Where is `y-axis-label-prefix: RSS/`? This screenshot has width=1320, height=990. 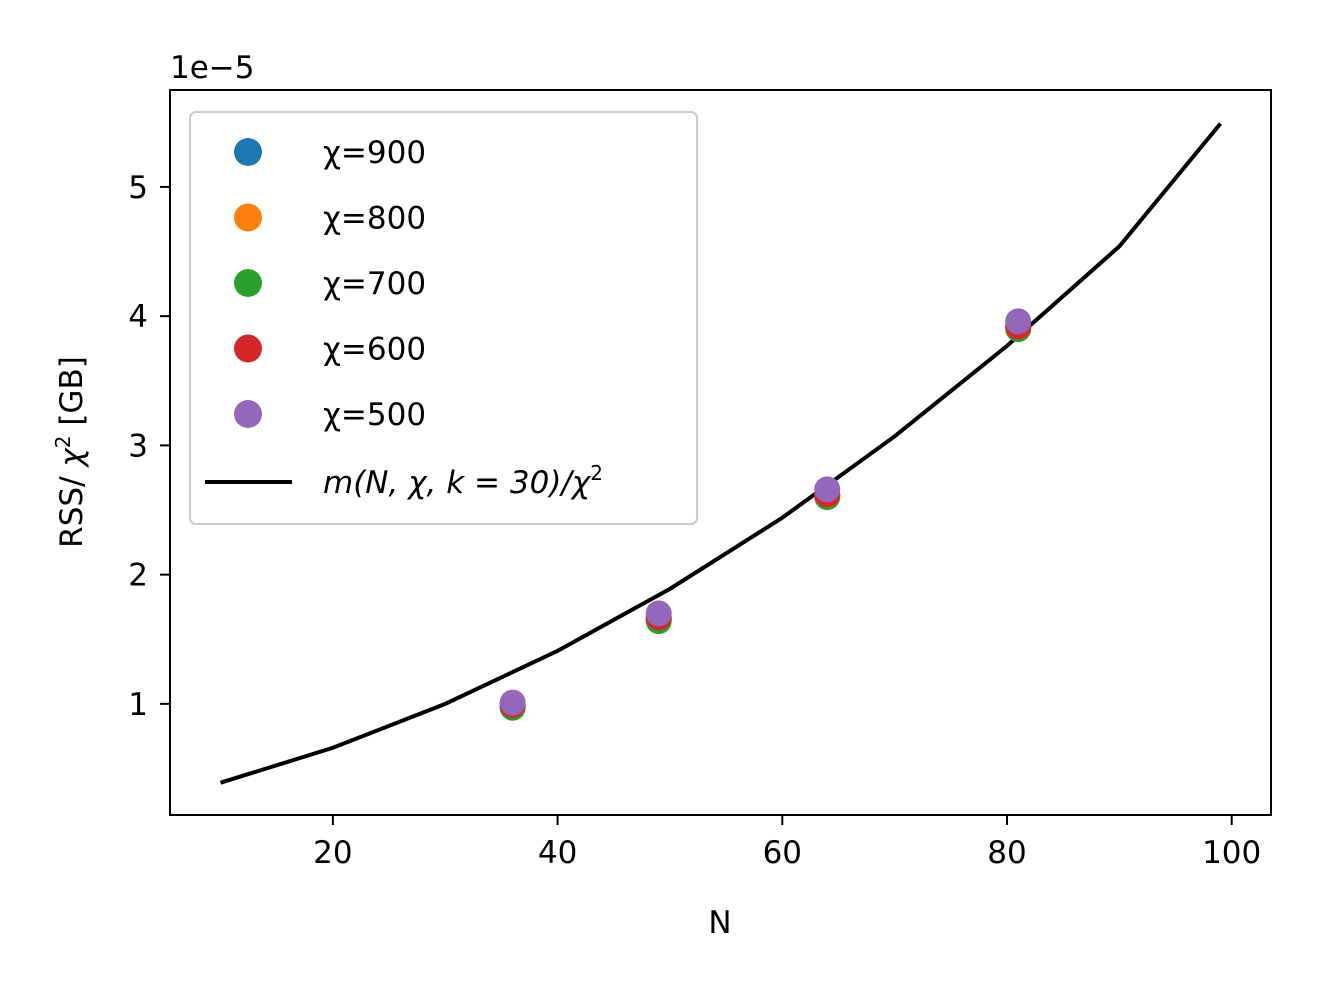
y-axis-label-prefix: RSS/ is located at coordinates (72, 507).